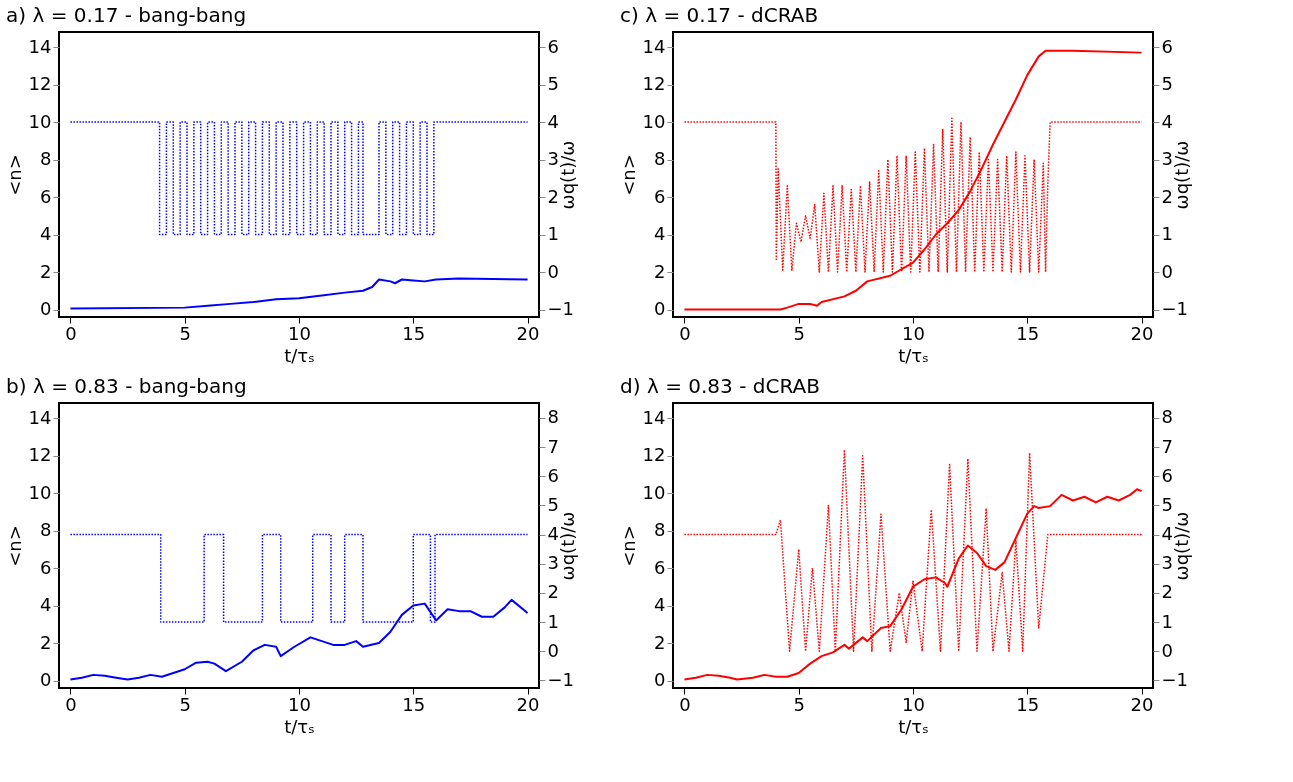 The width and height of the screenshot is (1293, 782). I want to click on chart-title: a) λ = 0.17 - bang-bang, so click(126, 15).